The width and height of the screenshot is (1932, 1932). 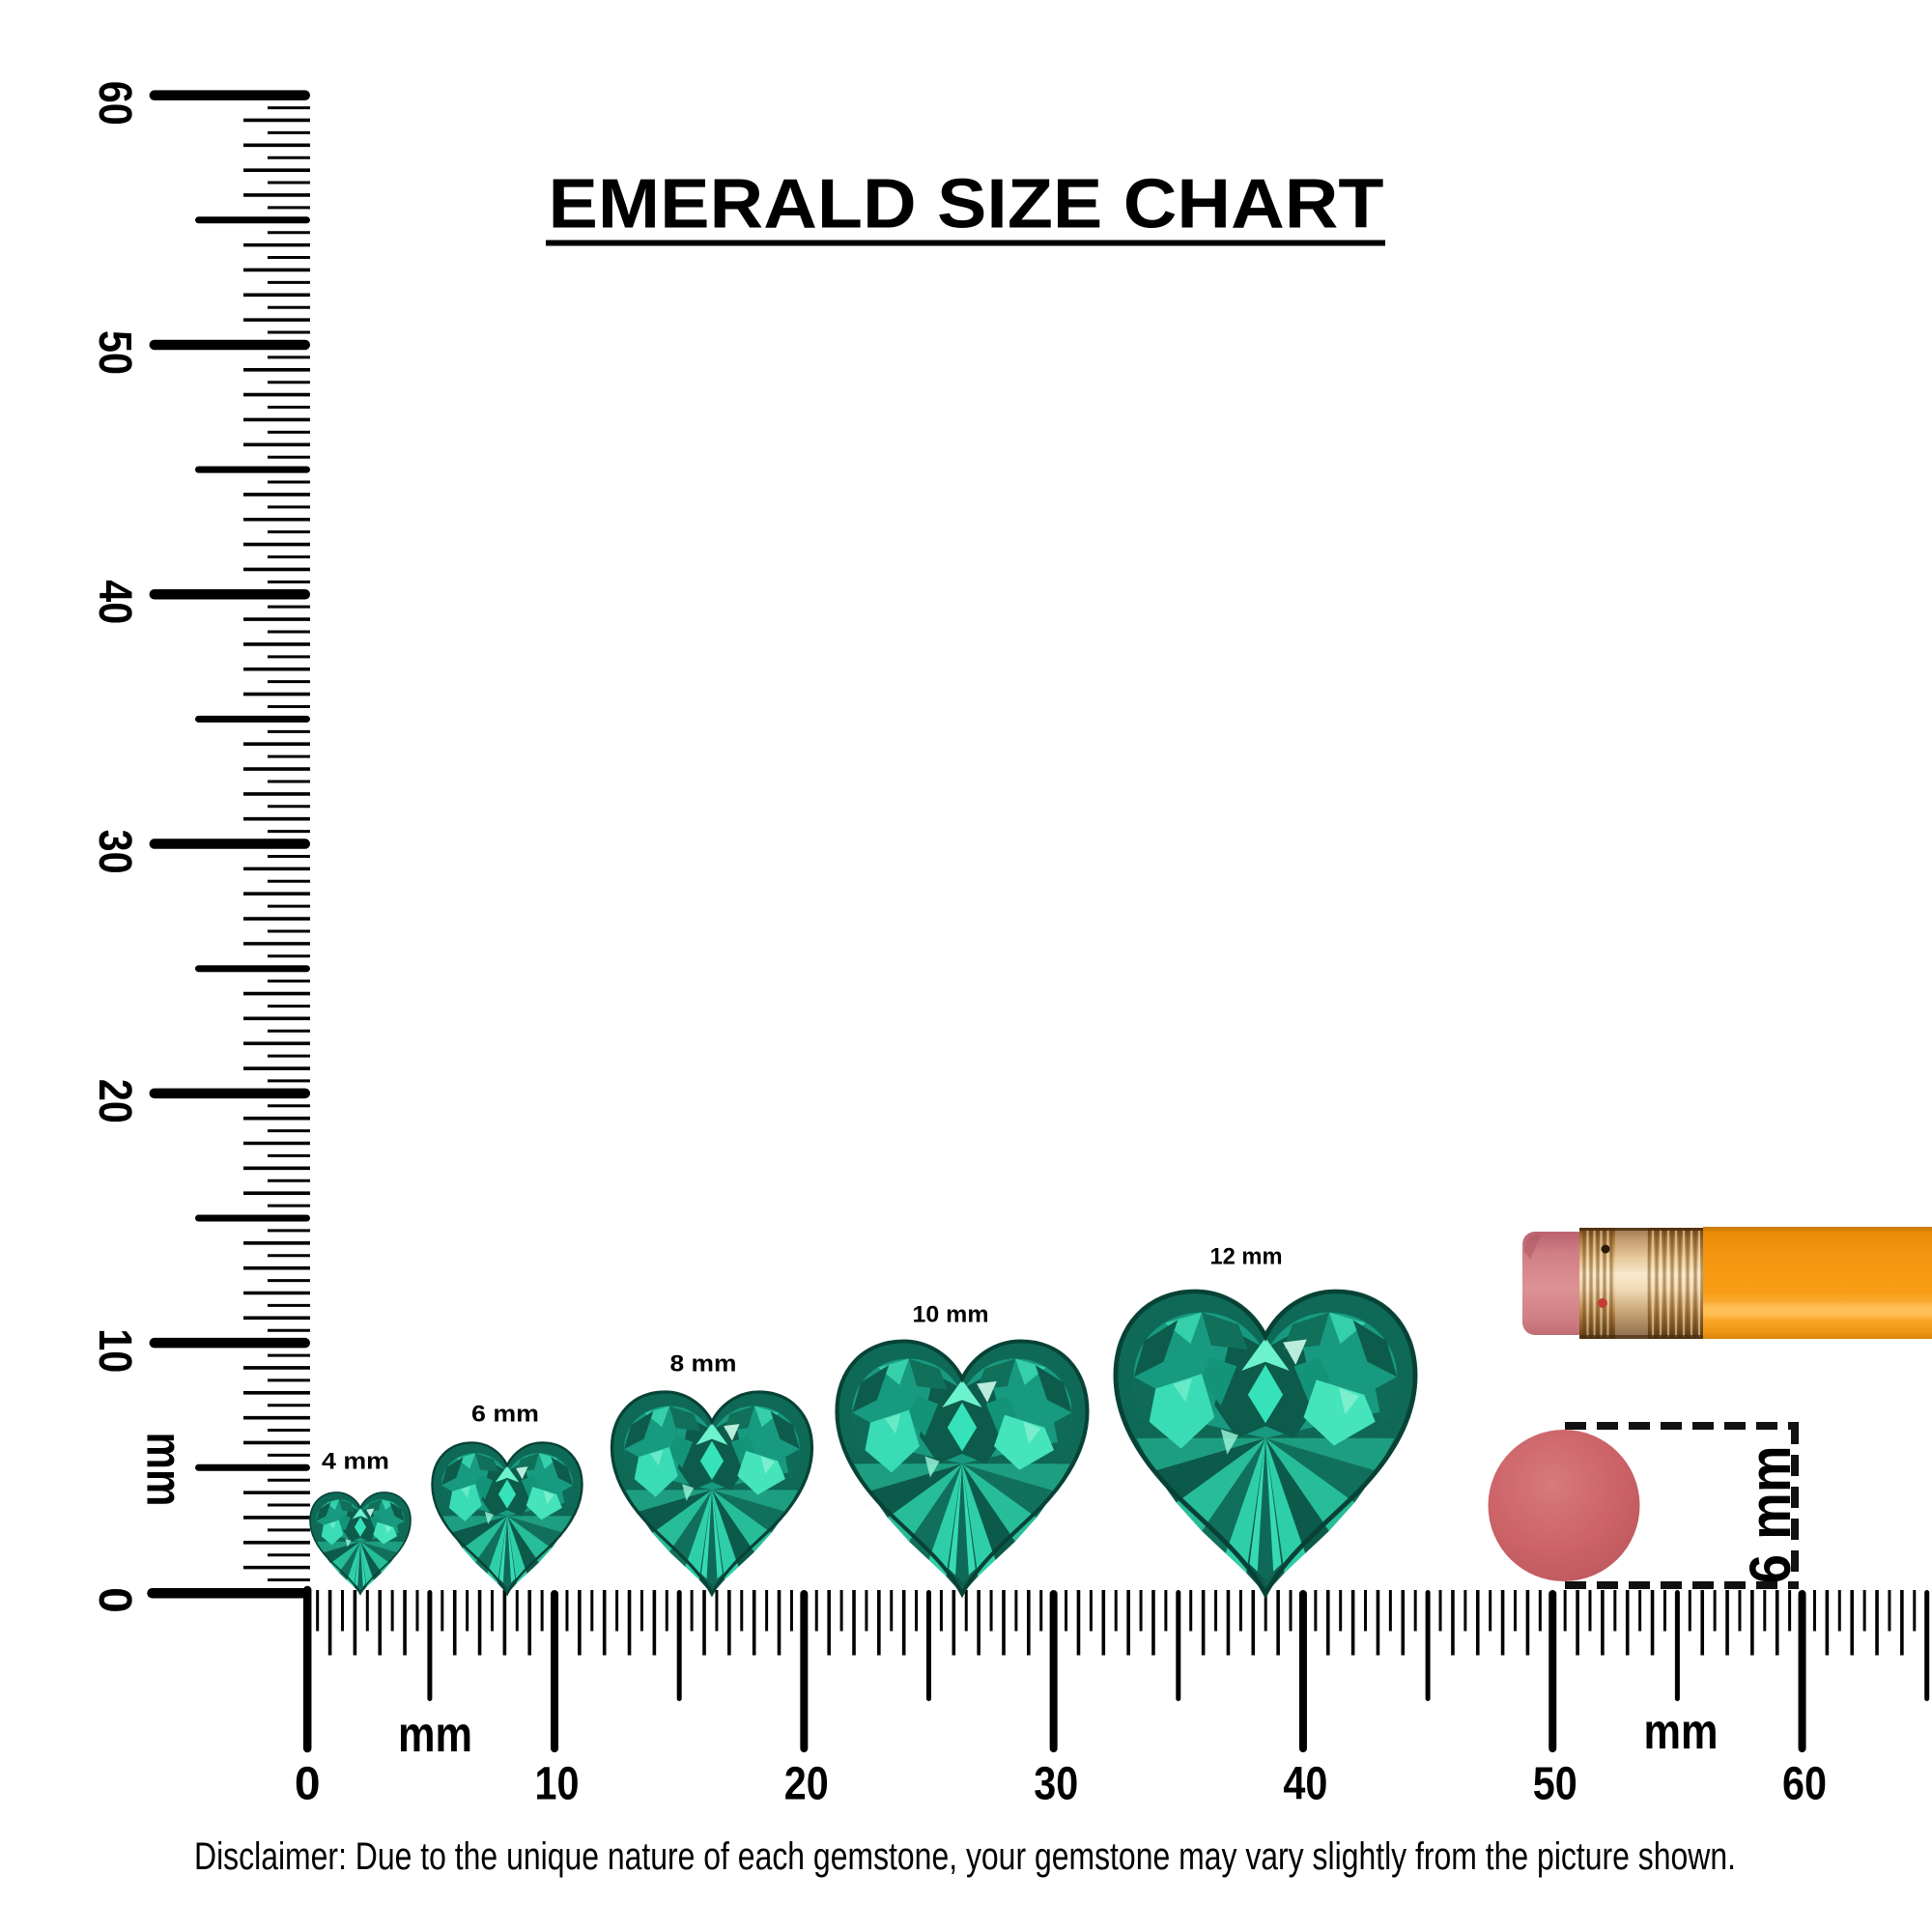 What do you see at coordinates (703, 1364) in the screenshot?
I see `svg-text: 8 mm` at bounding box center [703, 1364].